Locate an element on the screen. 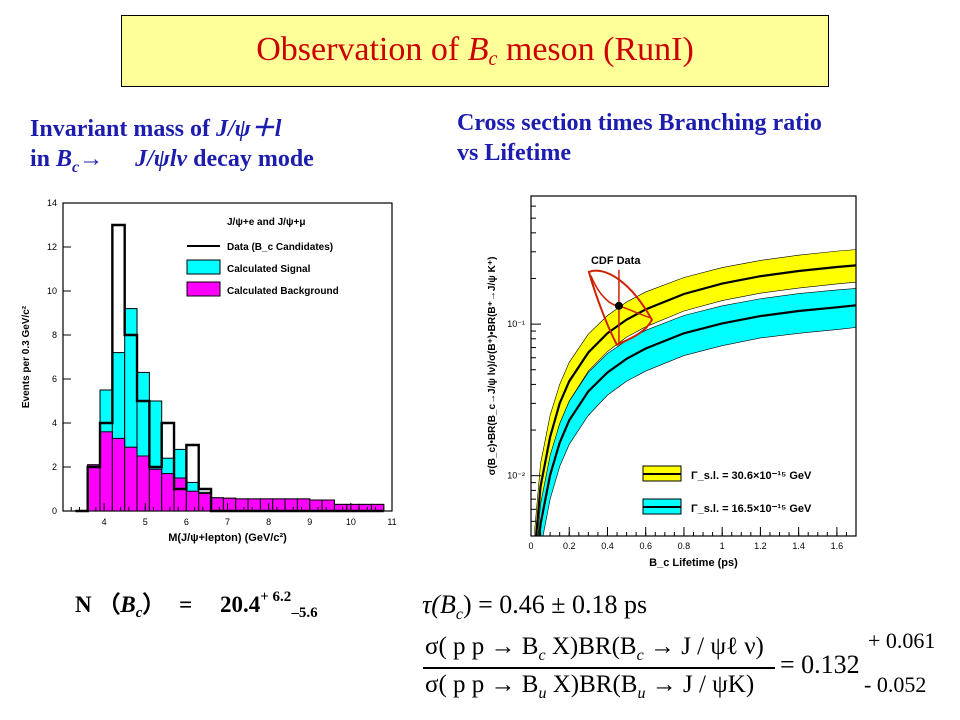 The image size is (960, 720). x-tick-label: 5 is located at coordinates (145, 522).